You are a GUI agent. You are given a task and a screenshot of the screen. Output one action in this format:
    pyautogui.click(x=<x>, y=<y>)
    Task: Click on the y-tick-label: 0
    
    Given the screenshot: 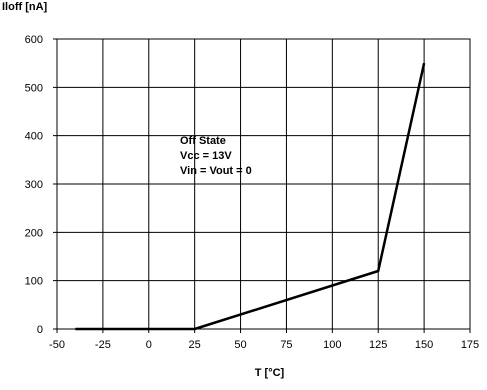 What is the action you would take?
    pyautogui.click(x=40, y=330)
    